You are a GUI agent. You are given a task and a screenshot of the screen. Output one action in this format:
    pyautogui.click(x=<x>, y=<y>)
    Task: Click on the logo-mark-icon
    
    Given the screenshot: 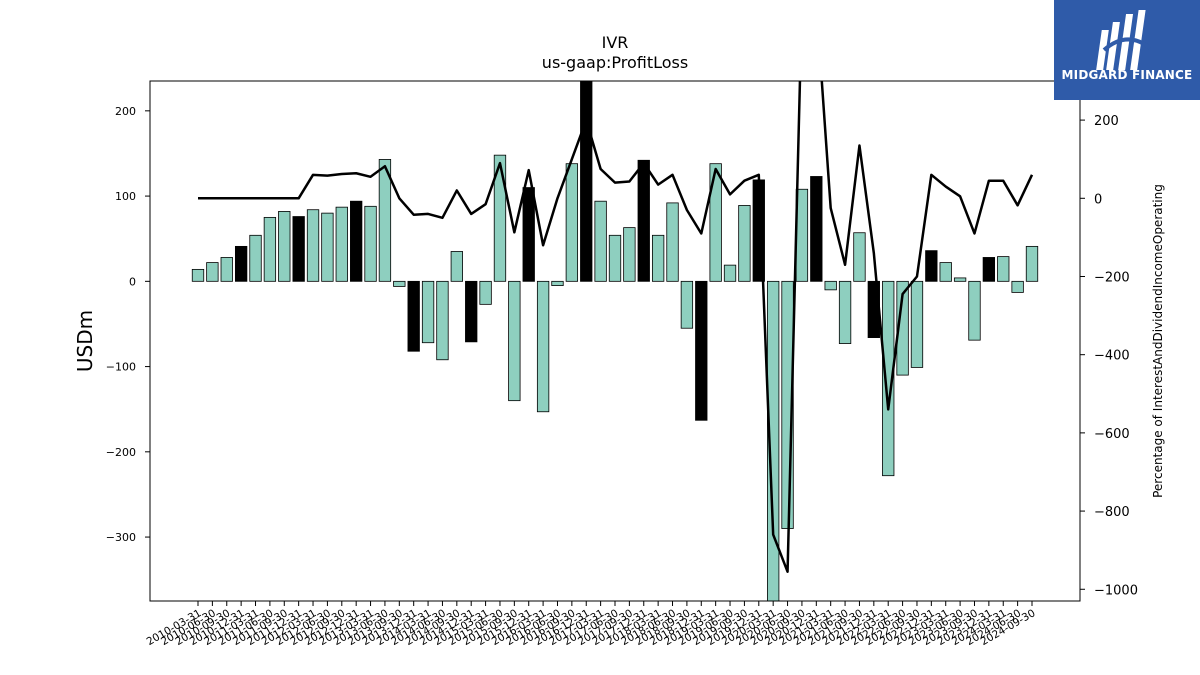 What is the action you would take?
    pyautogui.click(x=1124, y=40)
    